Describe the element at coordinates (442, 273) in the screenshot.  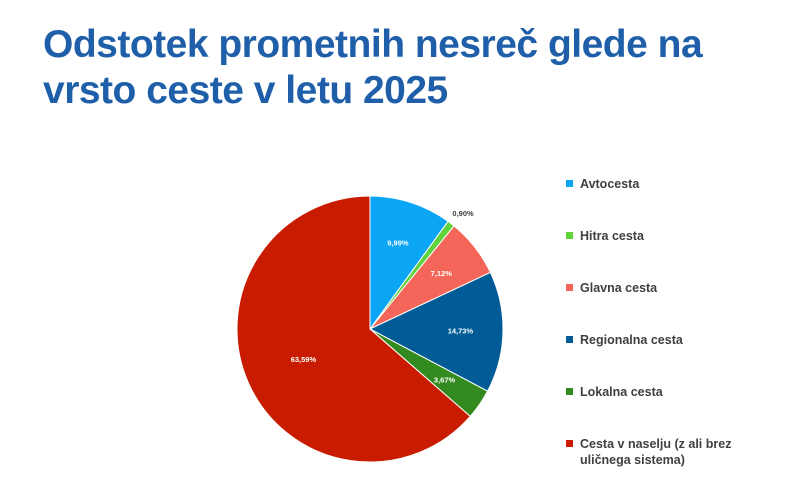
I see `slice-value-label: 7,12%` at that location.